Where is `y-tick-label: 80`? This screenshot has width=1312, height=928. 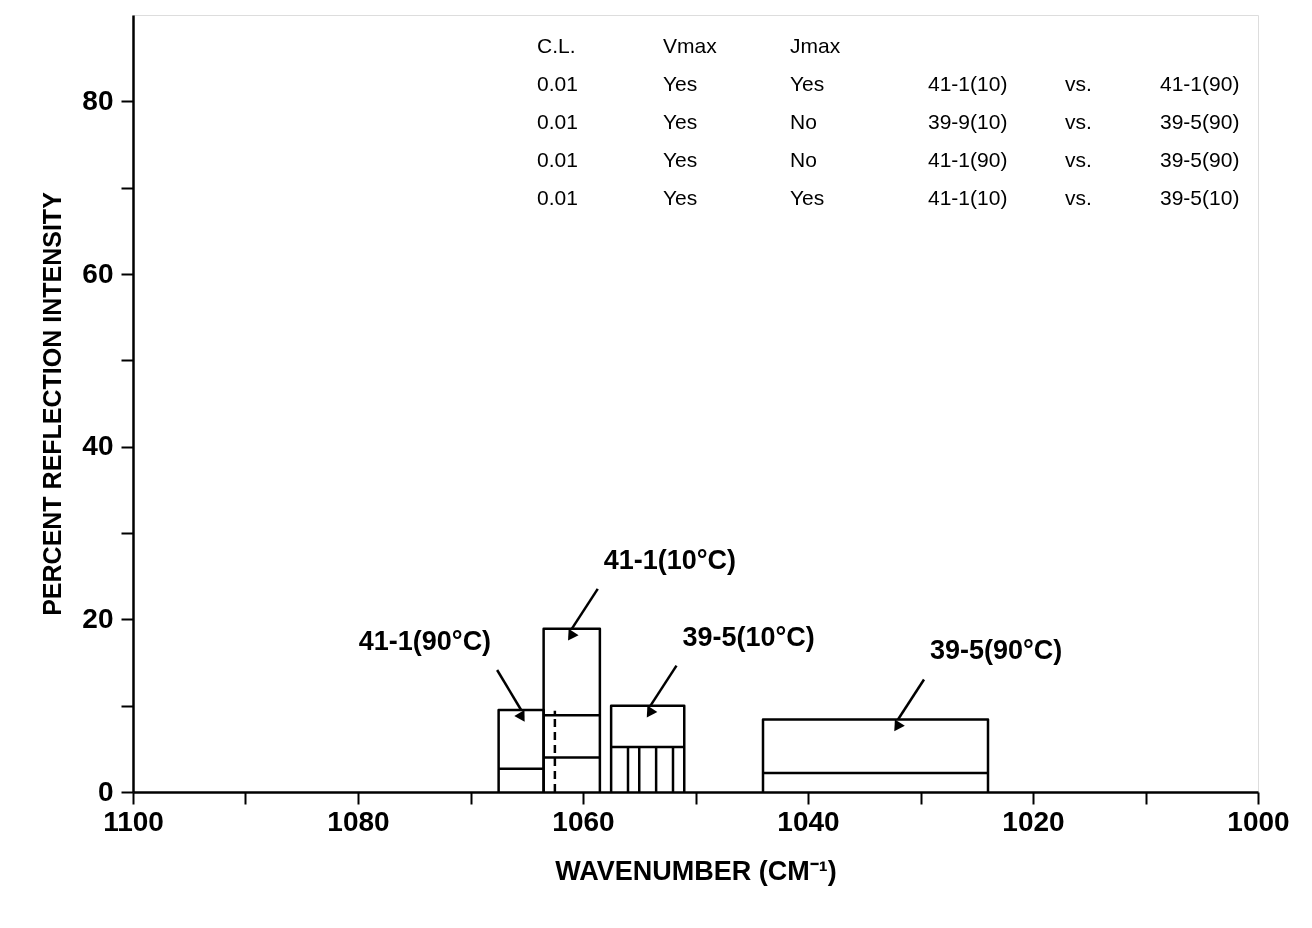
y-tick-label: 80 is located at coordinates (98, 100).